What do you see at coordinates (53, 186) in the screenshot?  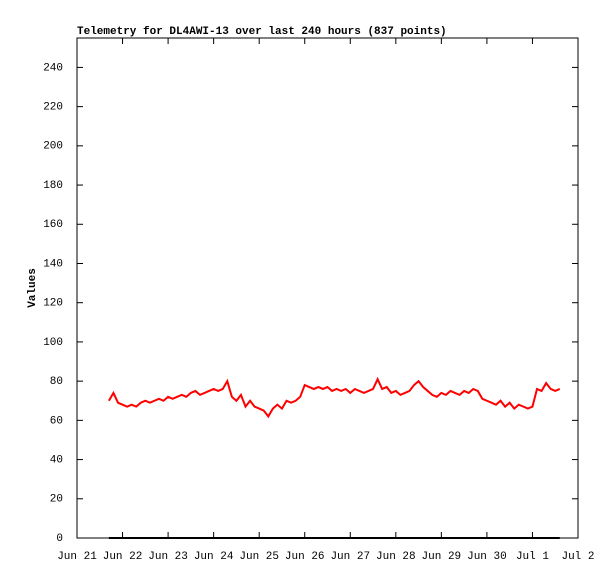 I see `y-tick-label: 180` at bounding box center [53, 186].